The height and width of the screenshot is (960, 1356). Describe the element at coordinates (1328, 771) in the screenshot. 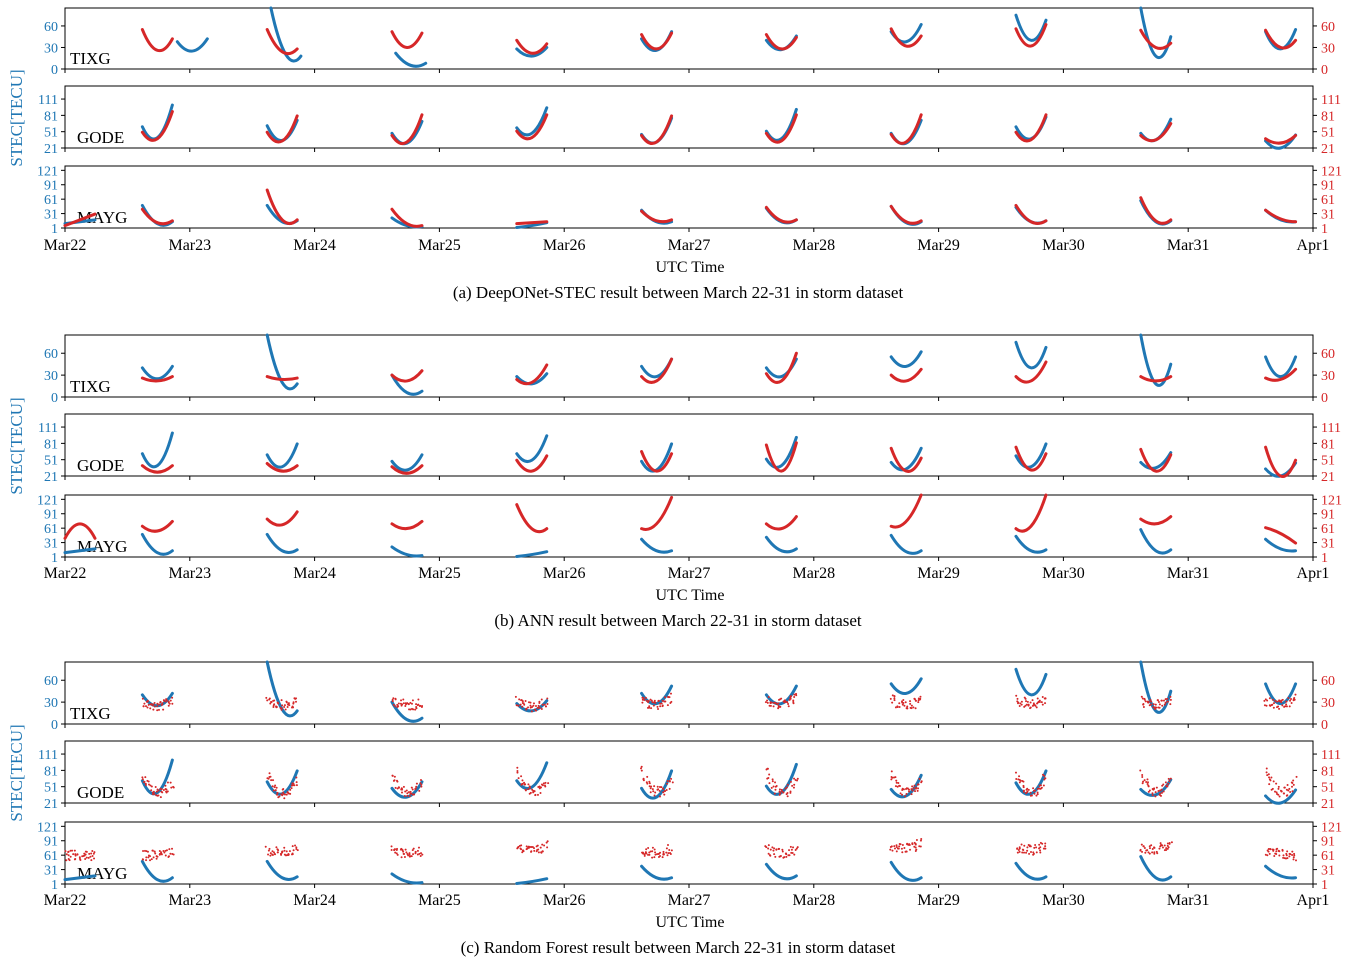

I see `y-tick-label-right: 81` at that location.